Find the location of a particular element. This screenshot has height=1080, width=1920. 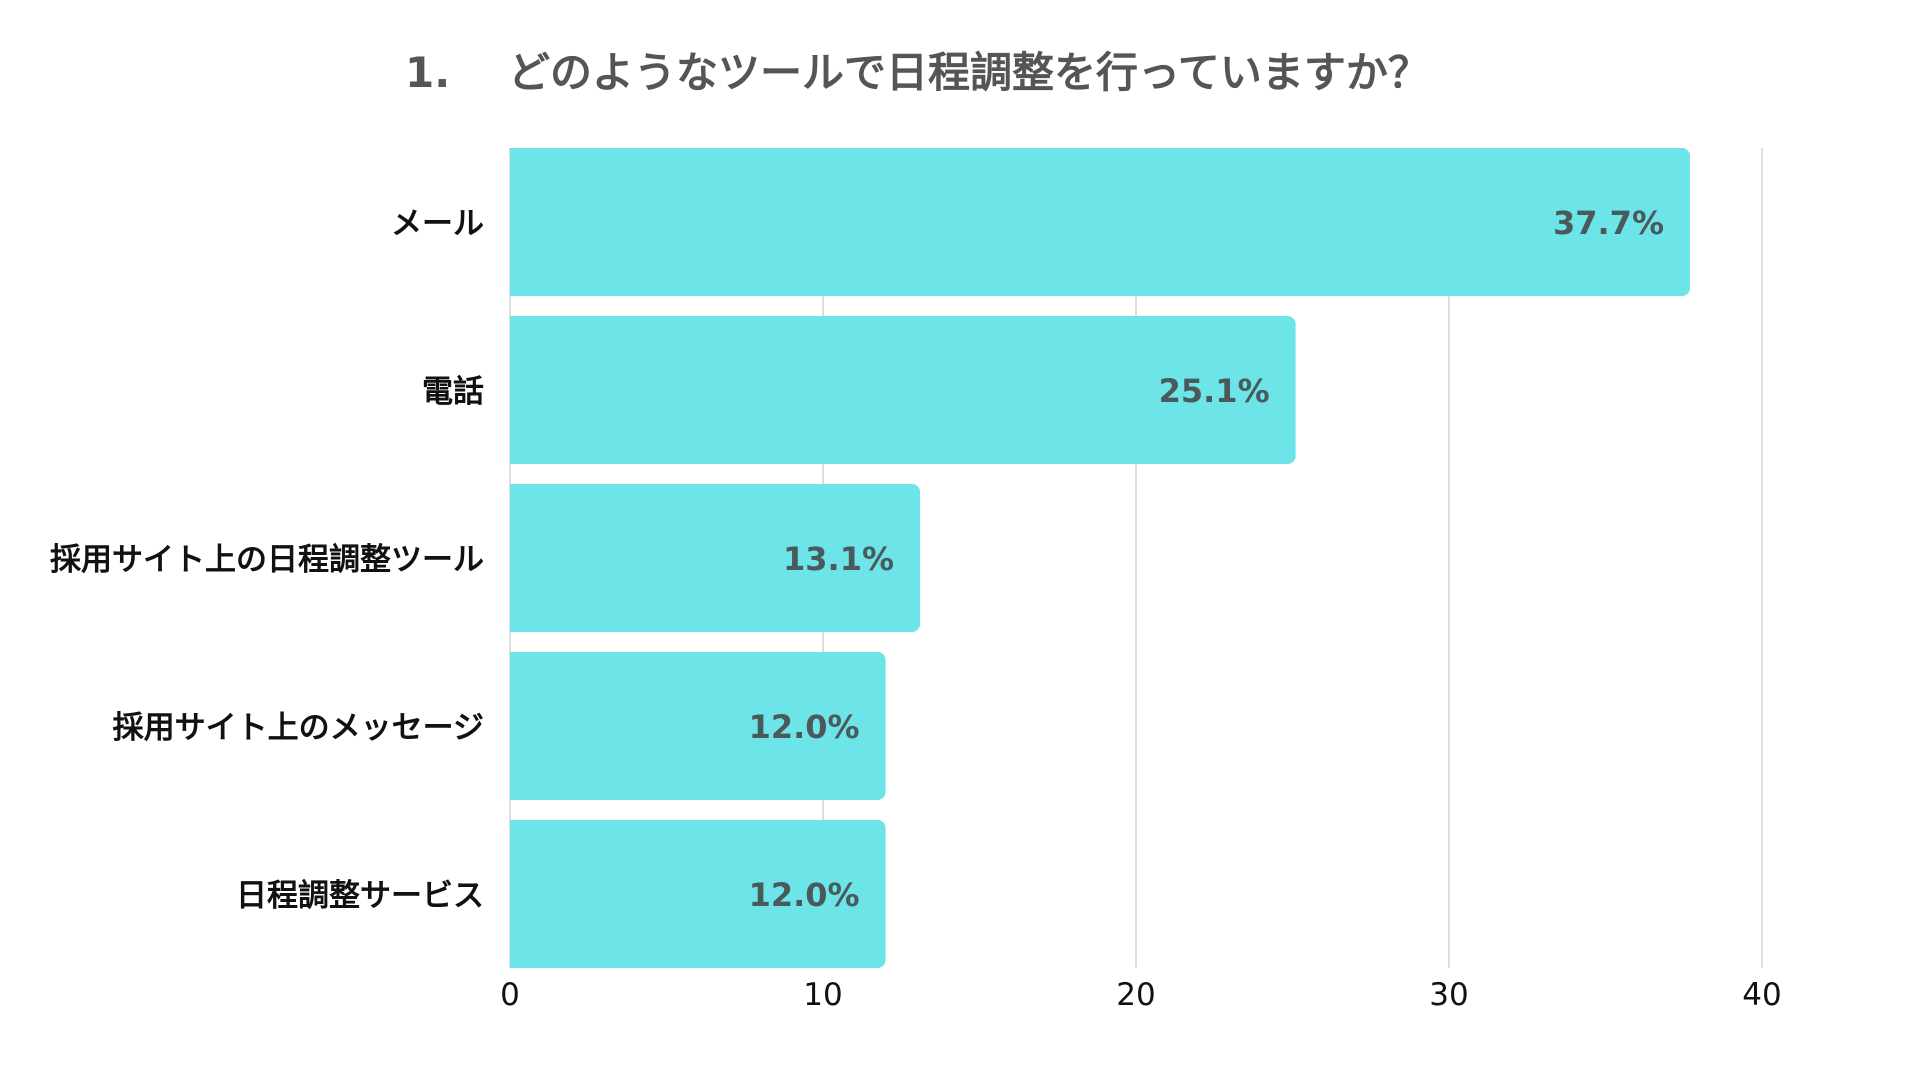

bar-1-base is located at coordinates (520, 390).